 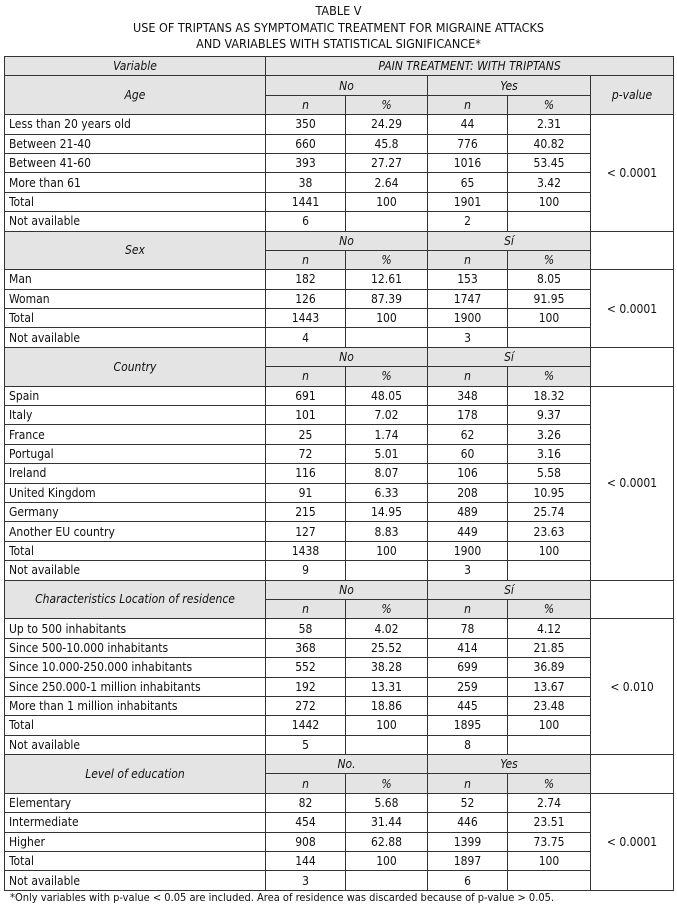 I want to click on subheader-row: n% n%, so click(x=339, y=609).